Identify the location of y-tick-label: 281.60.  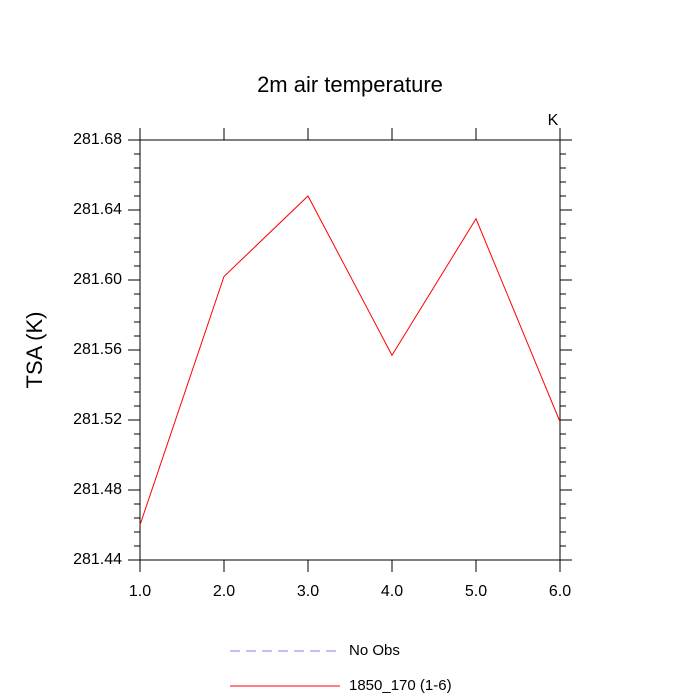
(97, 279).